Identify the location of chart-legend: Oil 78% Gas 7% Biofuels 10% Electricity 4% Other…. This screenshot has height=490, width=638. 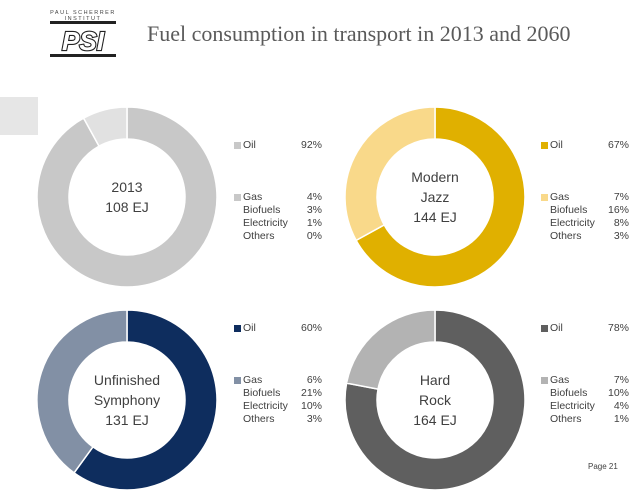
(585, 374).